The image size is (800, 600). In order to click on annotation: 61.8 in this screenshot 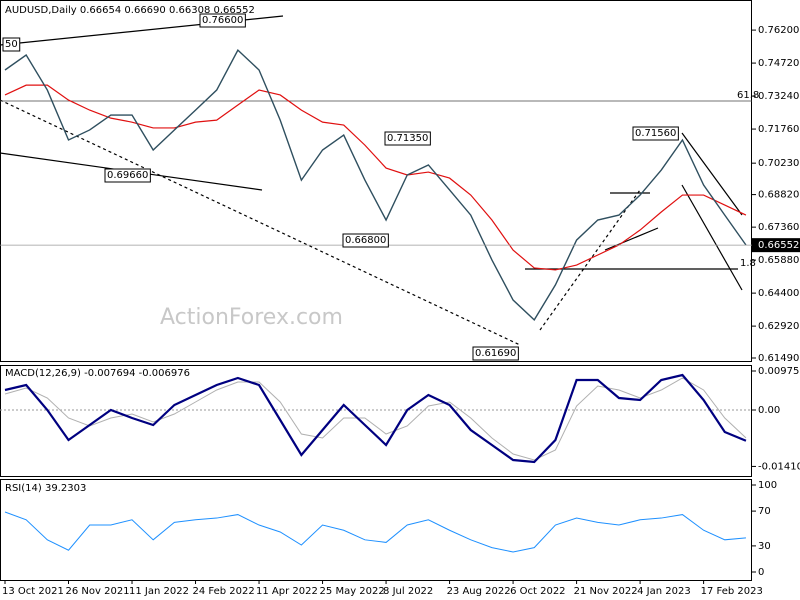, I will do `click(748, 95)`.